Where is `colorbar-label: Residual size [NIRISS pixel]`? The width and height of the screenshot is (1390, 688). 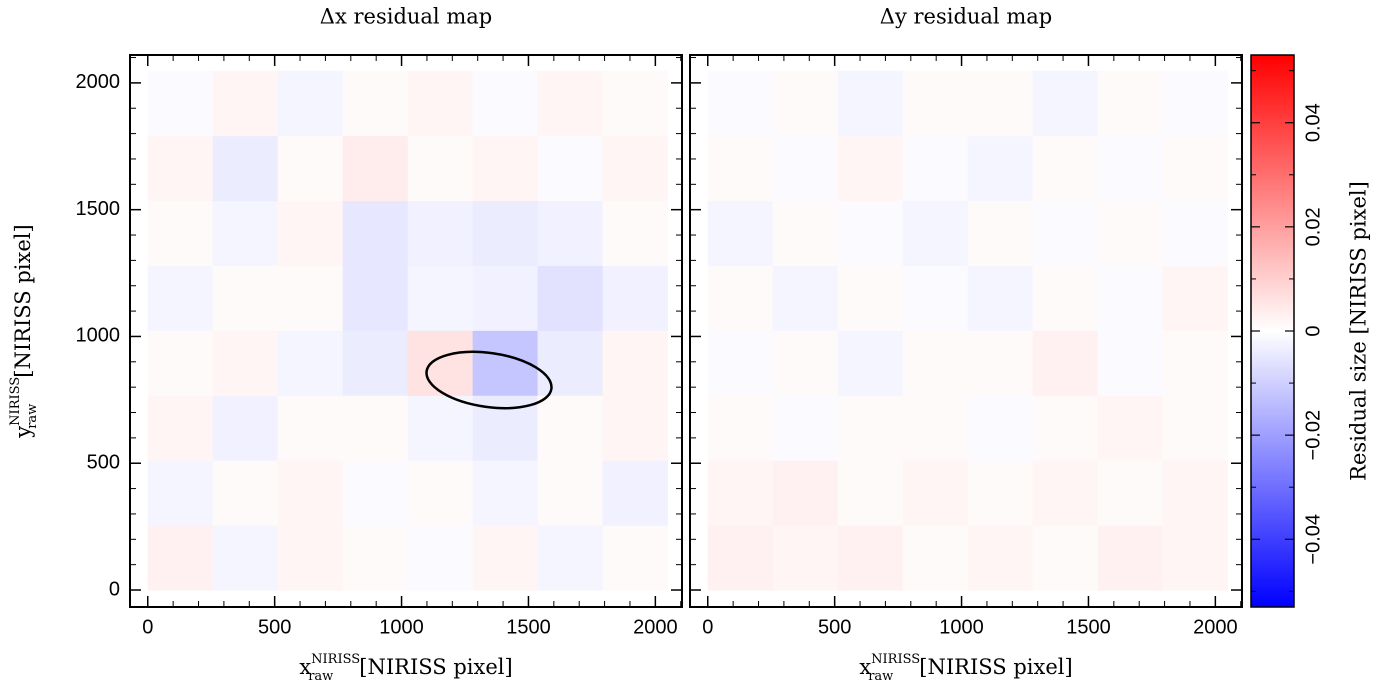 colorbar-label: Residual size [NIRISS pixel] is located at coordinates (1359, 331).